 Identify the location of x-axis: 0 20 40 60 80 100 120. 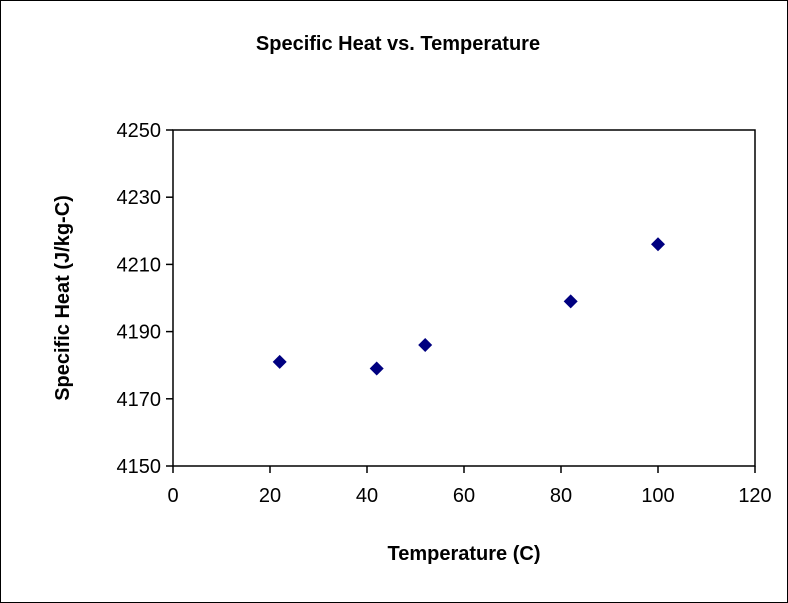
(469, 486).